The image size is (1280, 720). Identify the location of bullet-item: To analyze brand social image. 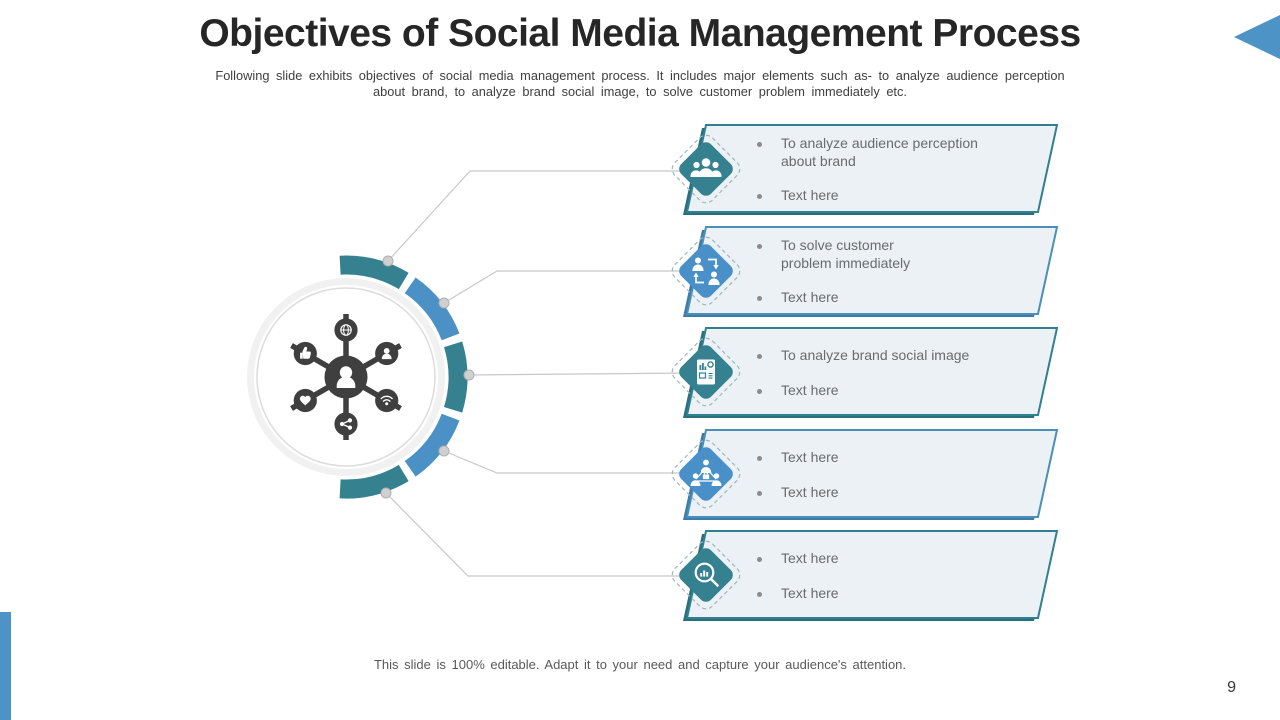
(885, 356).